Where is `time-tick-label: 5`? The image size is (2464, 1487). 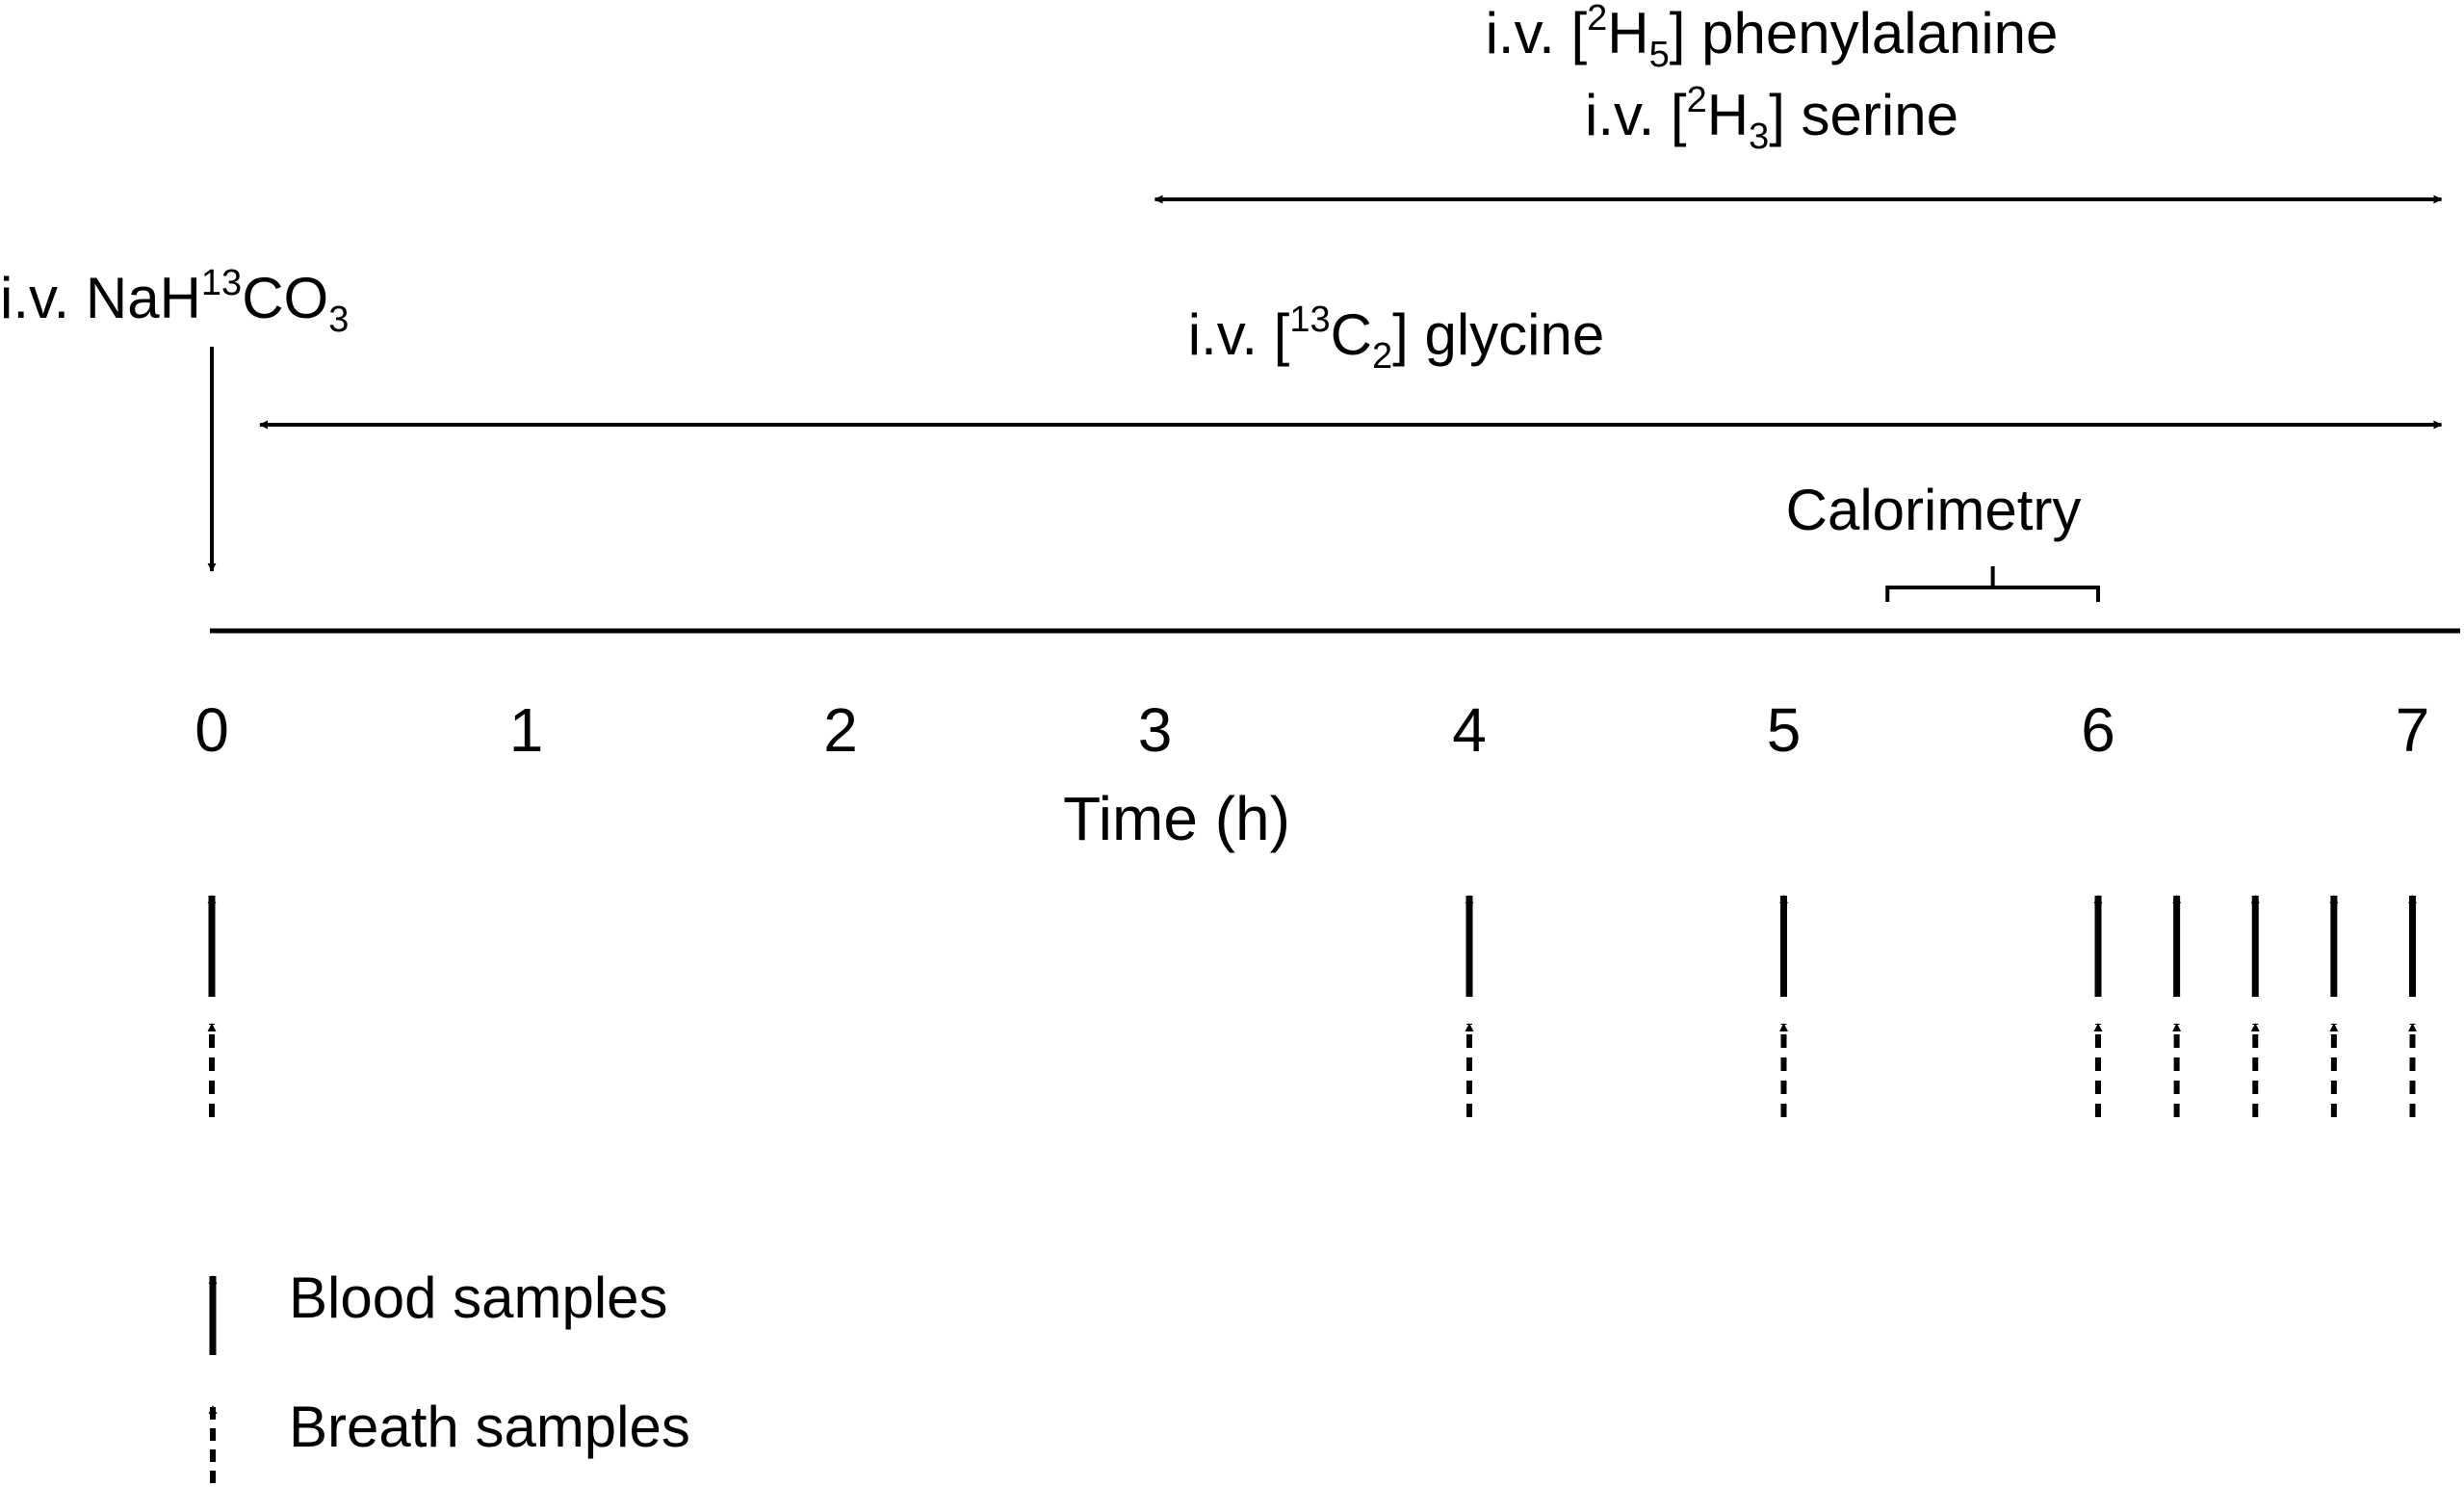 time-tick-label: 5 is located at coordinates (1784, 730).